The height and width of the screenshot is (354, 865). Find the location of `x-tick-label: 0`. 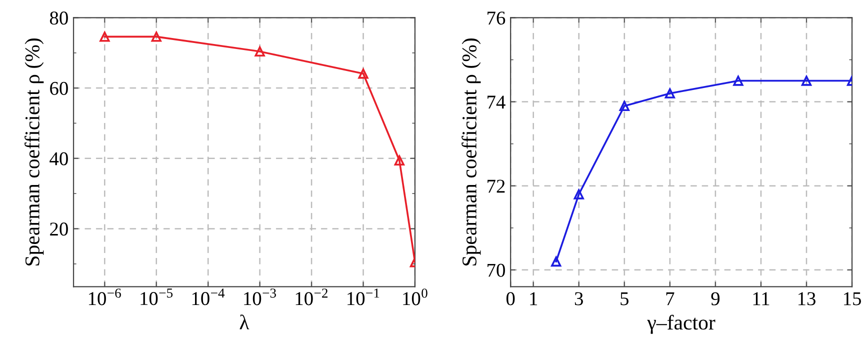

x-tick-label: 0 is located at coordinates (510, 299).